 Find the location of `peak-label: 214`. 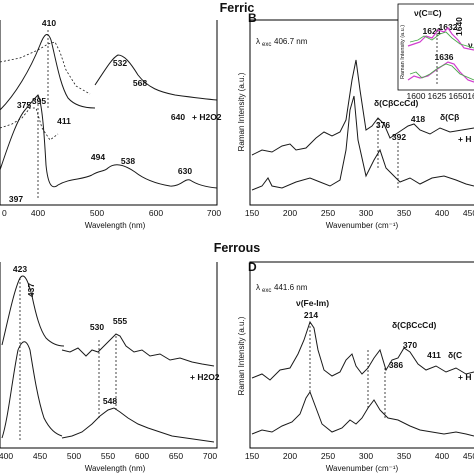

peak-label: 214 is located at coordinates (311, 315).